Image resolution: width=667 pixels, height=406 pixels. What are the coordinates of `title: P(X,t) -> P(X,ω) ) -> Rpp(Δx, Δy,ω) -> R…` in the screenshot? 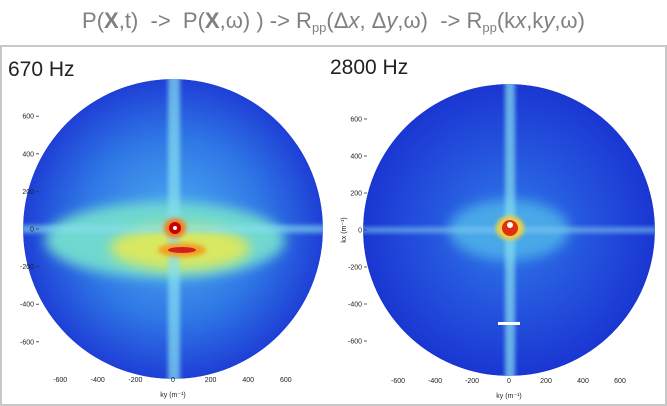 It's located at (333, 21).